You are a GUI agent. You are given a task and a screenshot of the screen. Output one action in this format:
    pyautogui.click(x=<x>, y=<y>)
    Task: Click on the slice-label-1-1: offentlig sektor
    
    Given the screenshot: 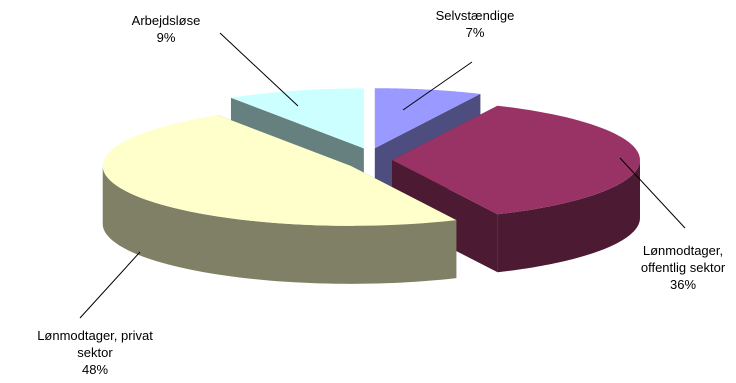 What is the action you would take?
    pyautogui.click(x=683, y=267)
    